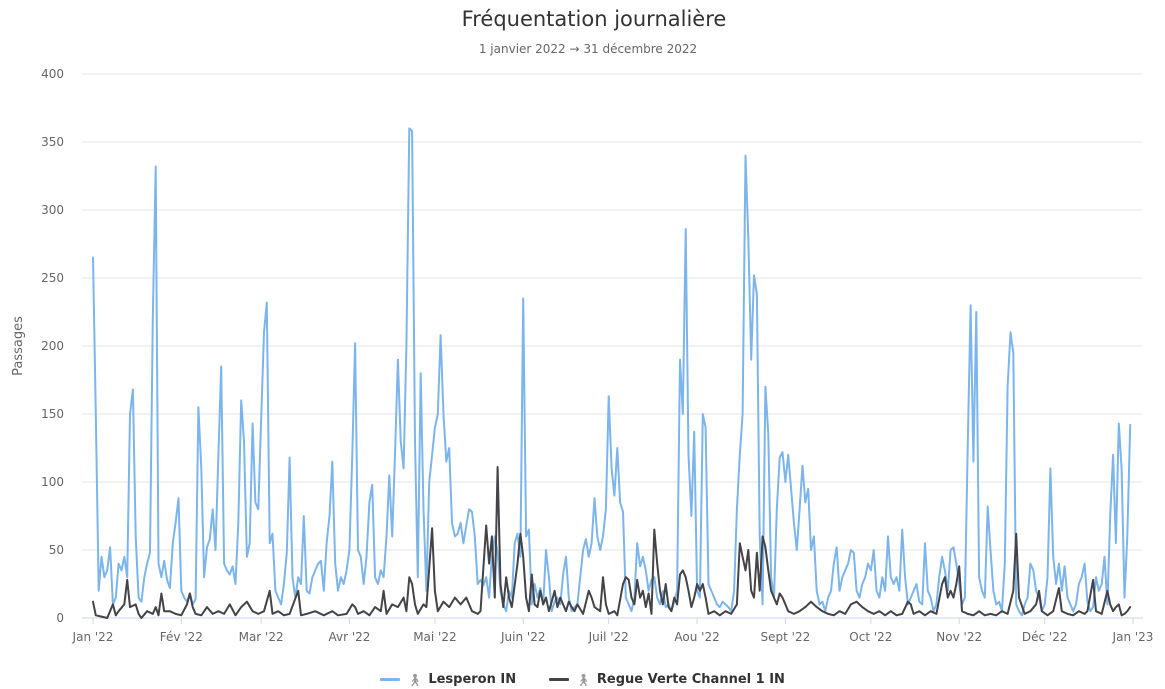 Image resolution: width=1165 pixels, height=689 pixels. Describe the element at coordinates (870, 637) in the screenshot. I see `x-tick-label: Oct '22` at that location.